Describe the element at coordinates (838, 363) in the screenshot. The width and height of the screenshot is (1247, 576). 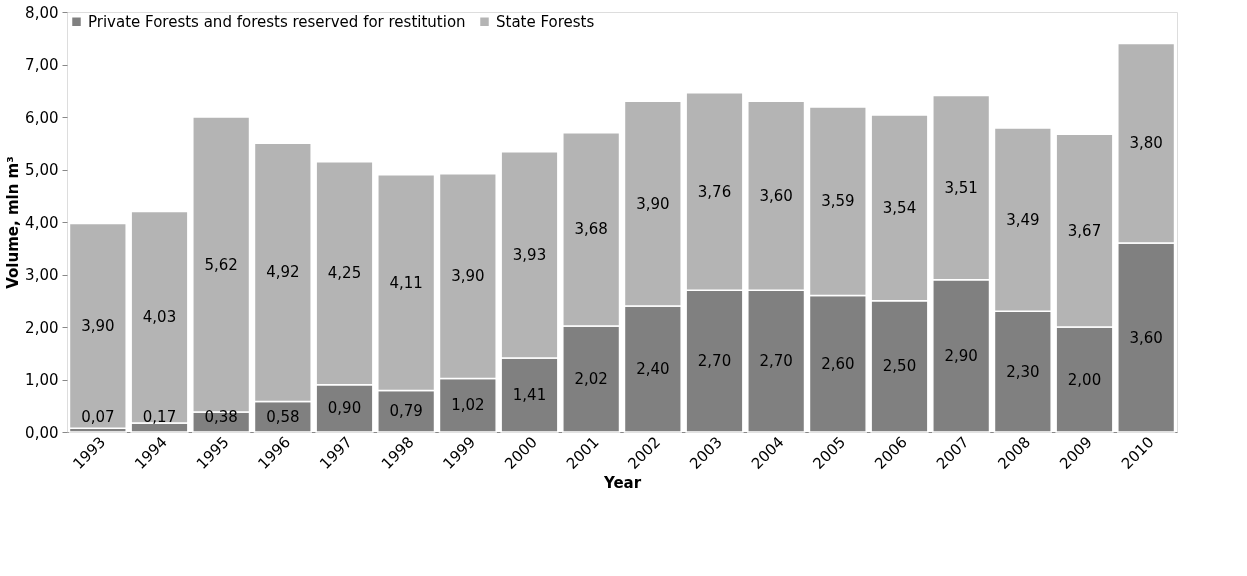
I see `data-label: 2,60` at that location.